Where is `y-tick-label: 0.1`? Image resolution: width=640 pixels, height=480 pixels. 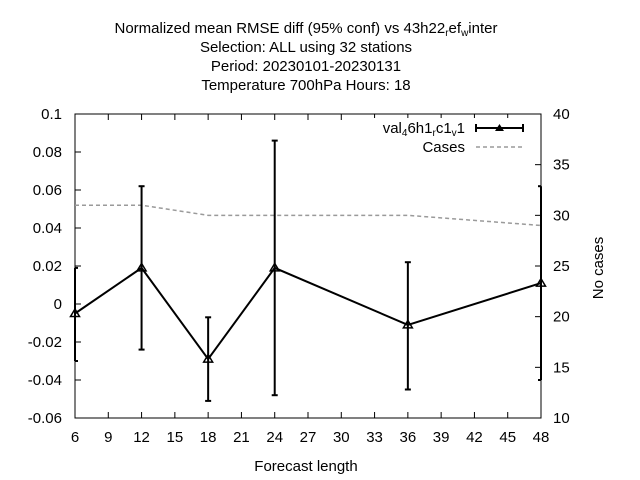
y-tick-label: 0.1 is located at coordinates (51, 114).